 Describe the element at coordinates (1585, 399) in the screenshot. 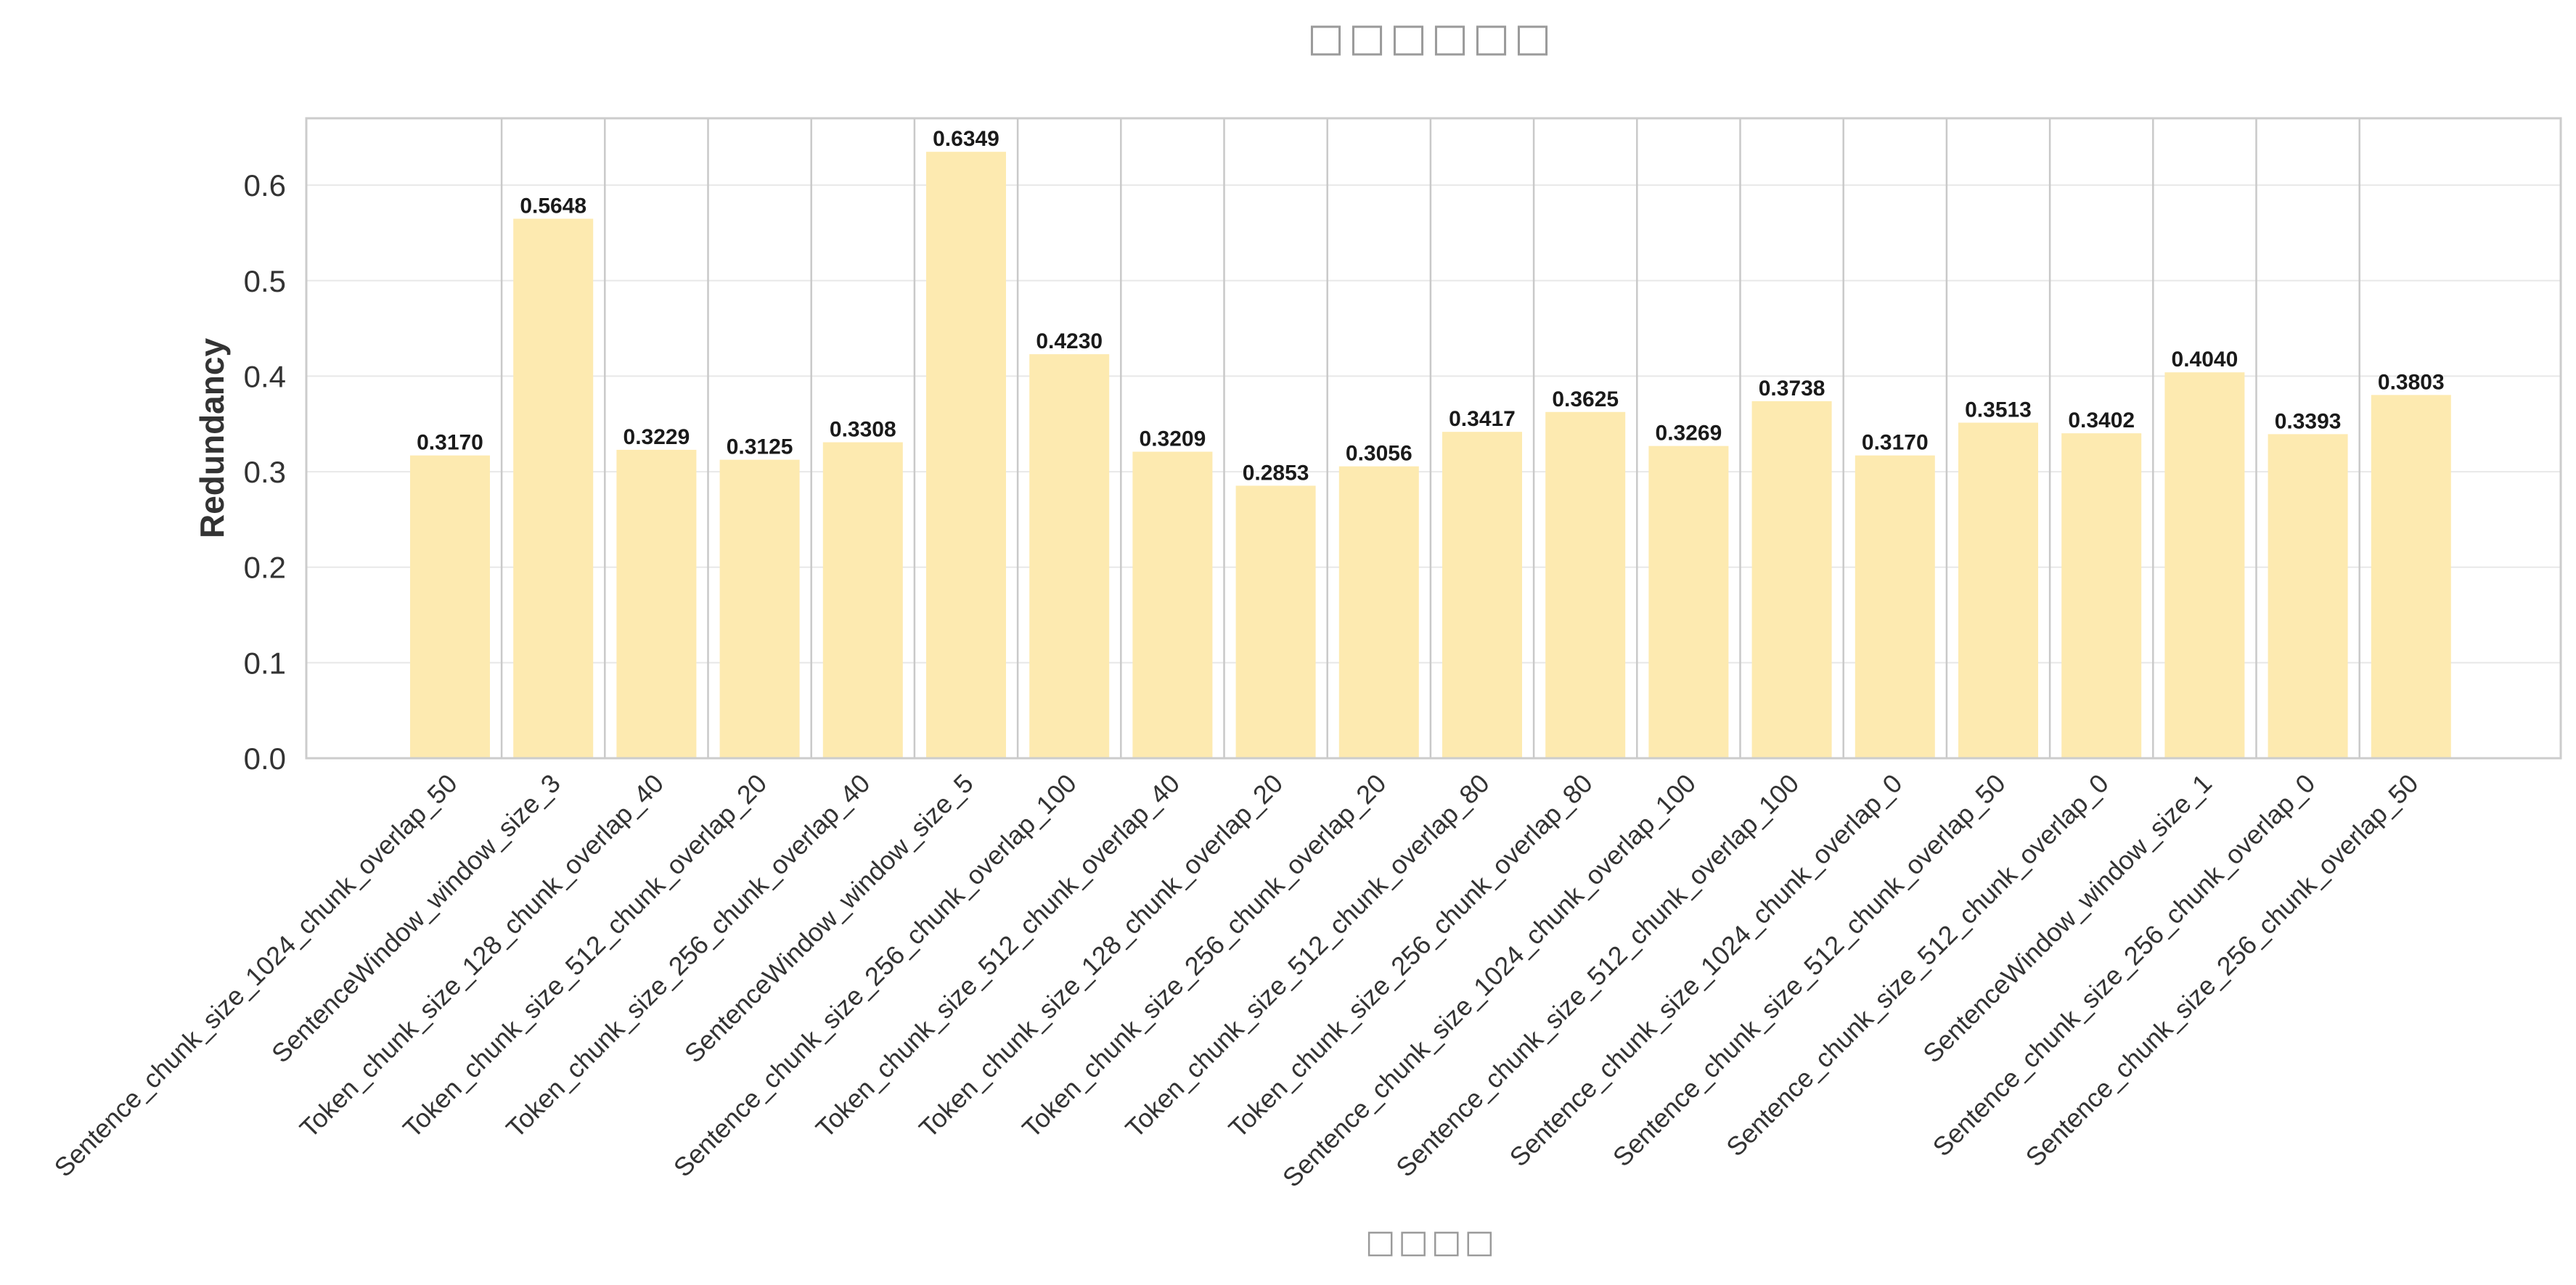

I see `bar-value-label: 0.3625` at that location.